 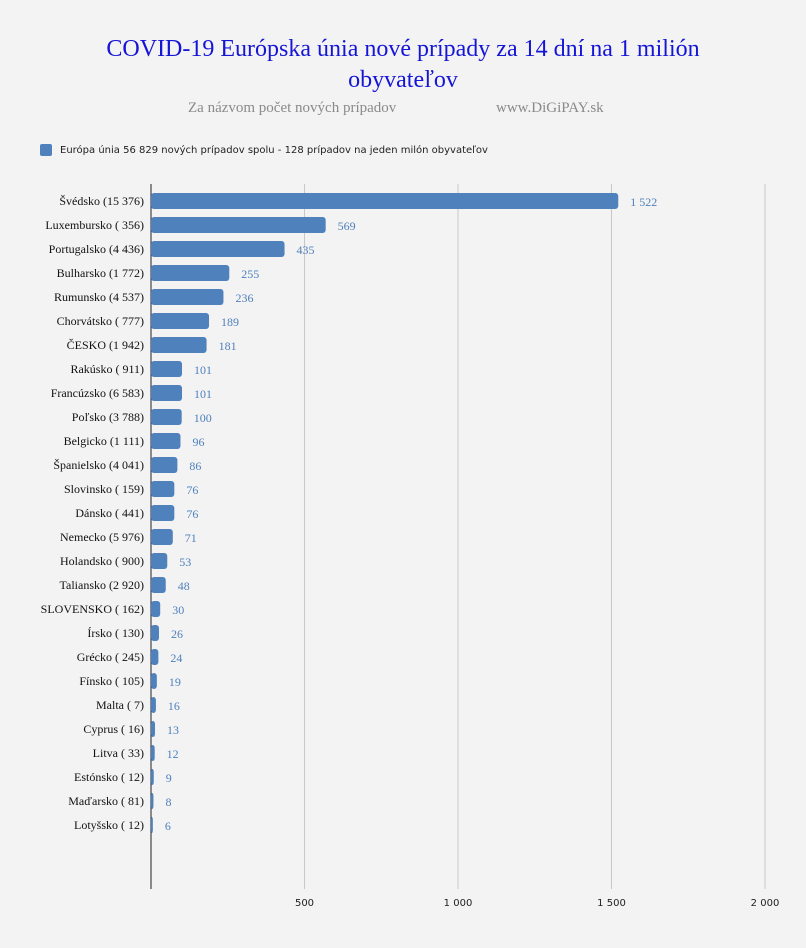 What do you see at coordinates (100, 273) in the screenshot?
I see `category-label: Bulharsko (1 772)` at bounding box center [100, 273].